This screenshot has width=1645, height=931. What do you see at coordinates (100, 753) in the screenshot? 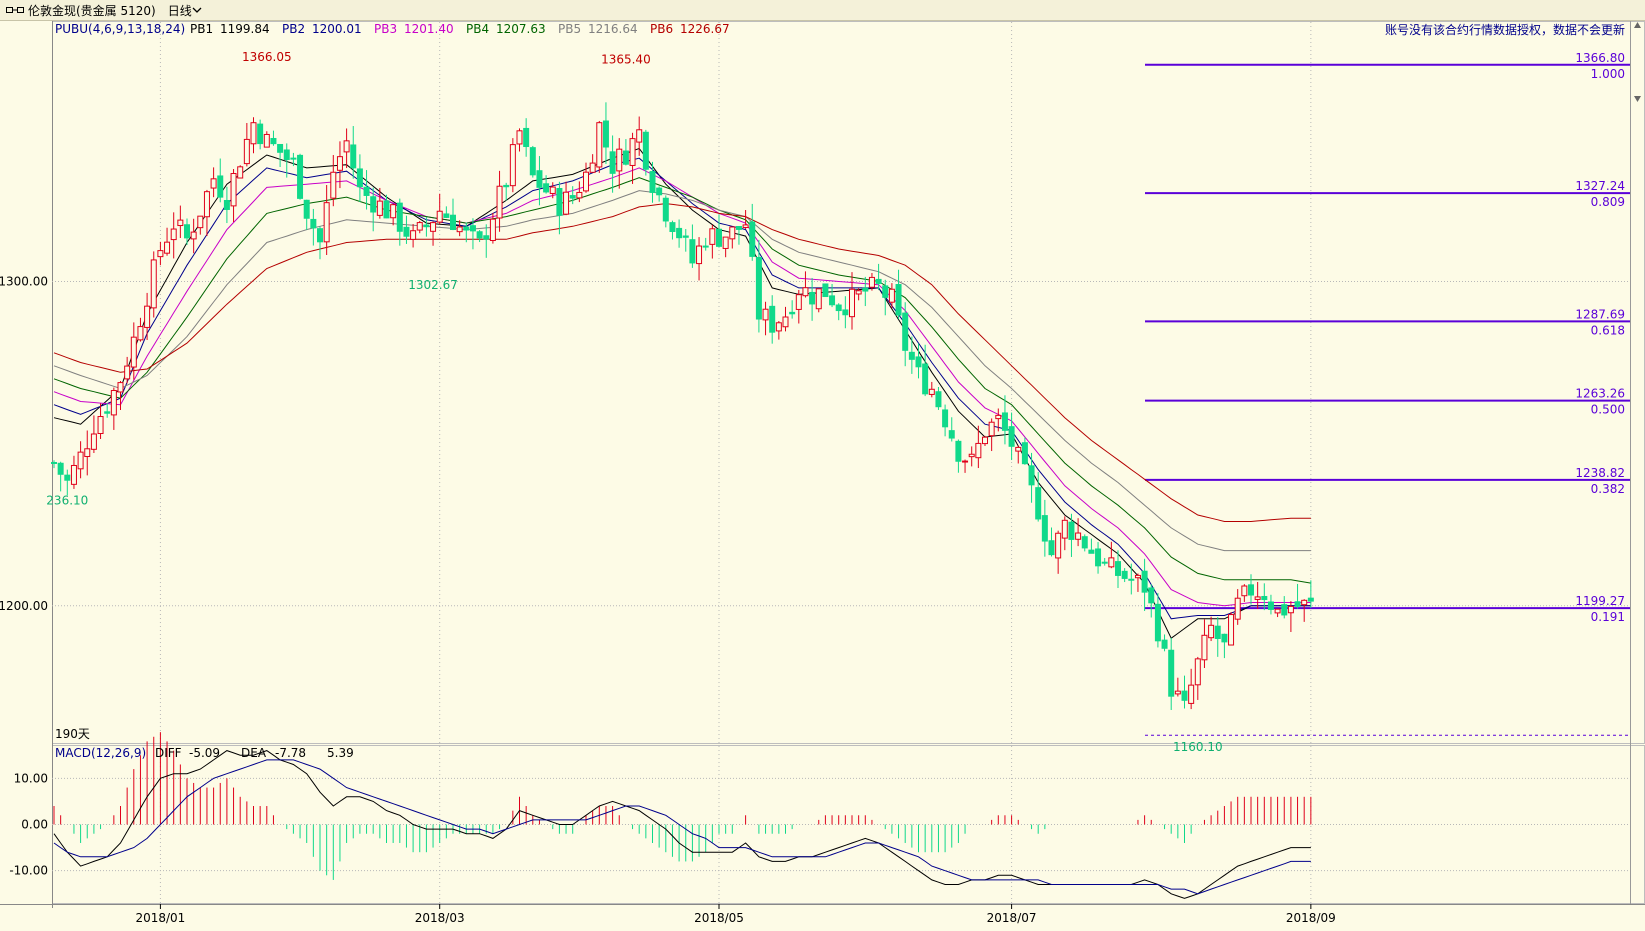
I see `macd-indicator-name: MACD(12,26,9)` at bounding box center [100, 753].